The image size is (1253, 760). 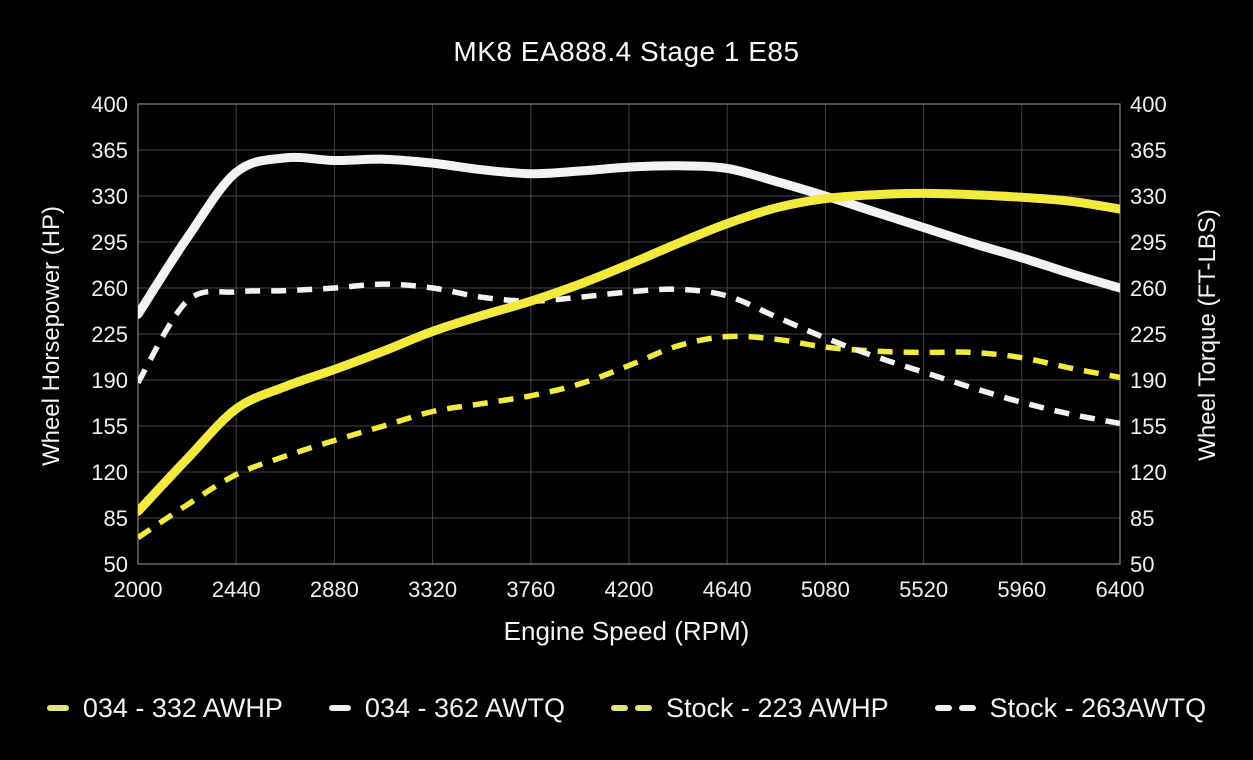 I want to click on svg-text: 3320, so click(x=432, y=589).